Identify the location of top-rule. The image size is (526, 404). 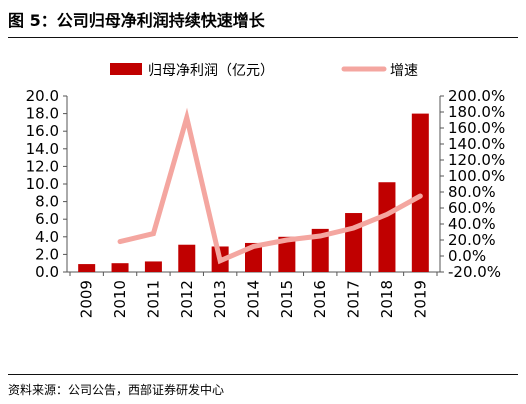
(263, 37).